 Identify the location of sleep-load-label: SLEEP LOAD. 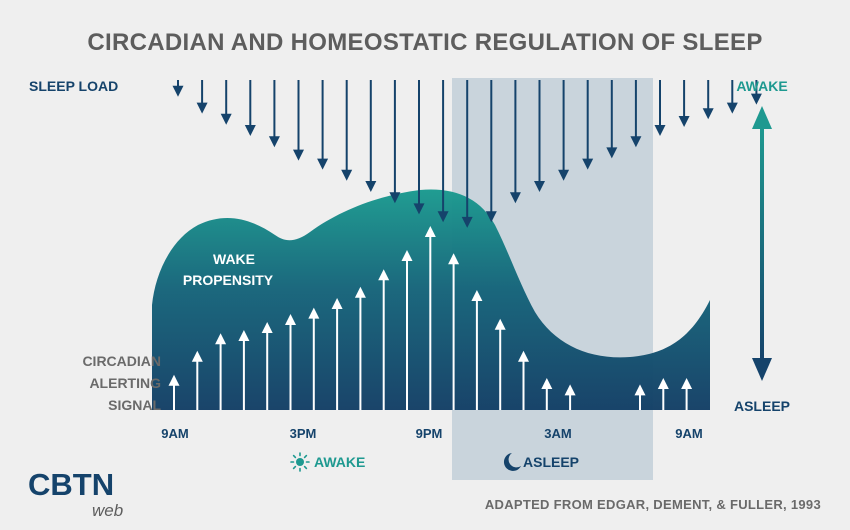
(73, 86).